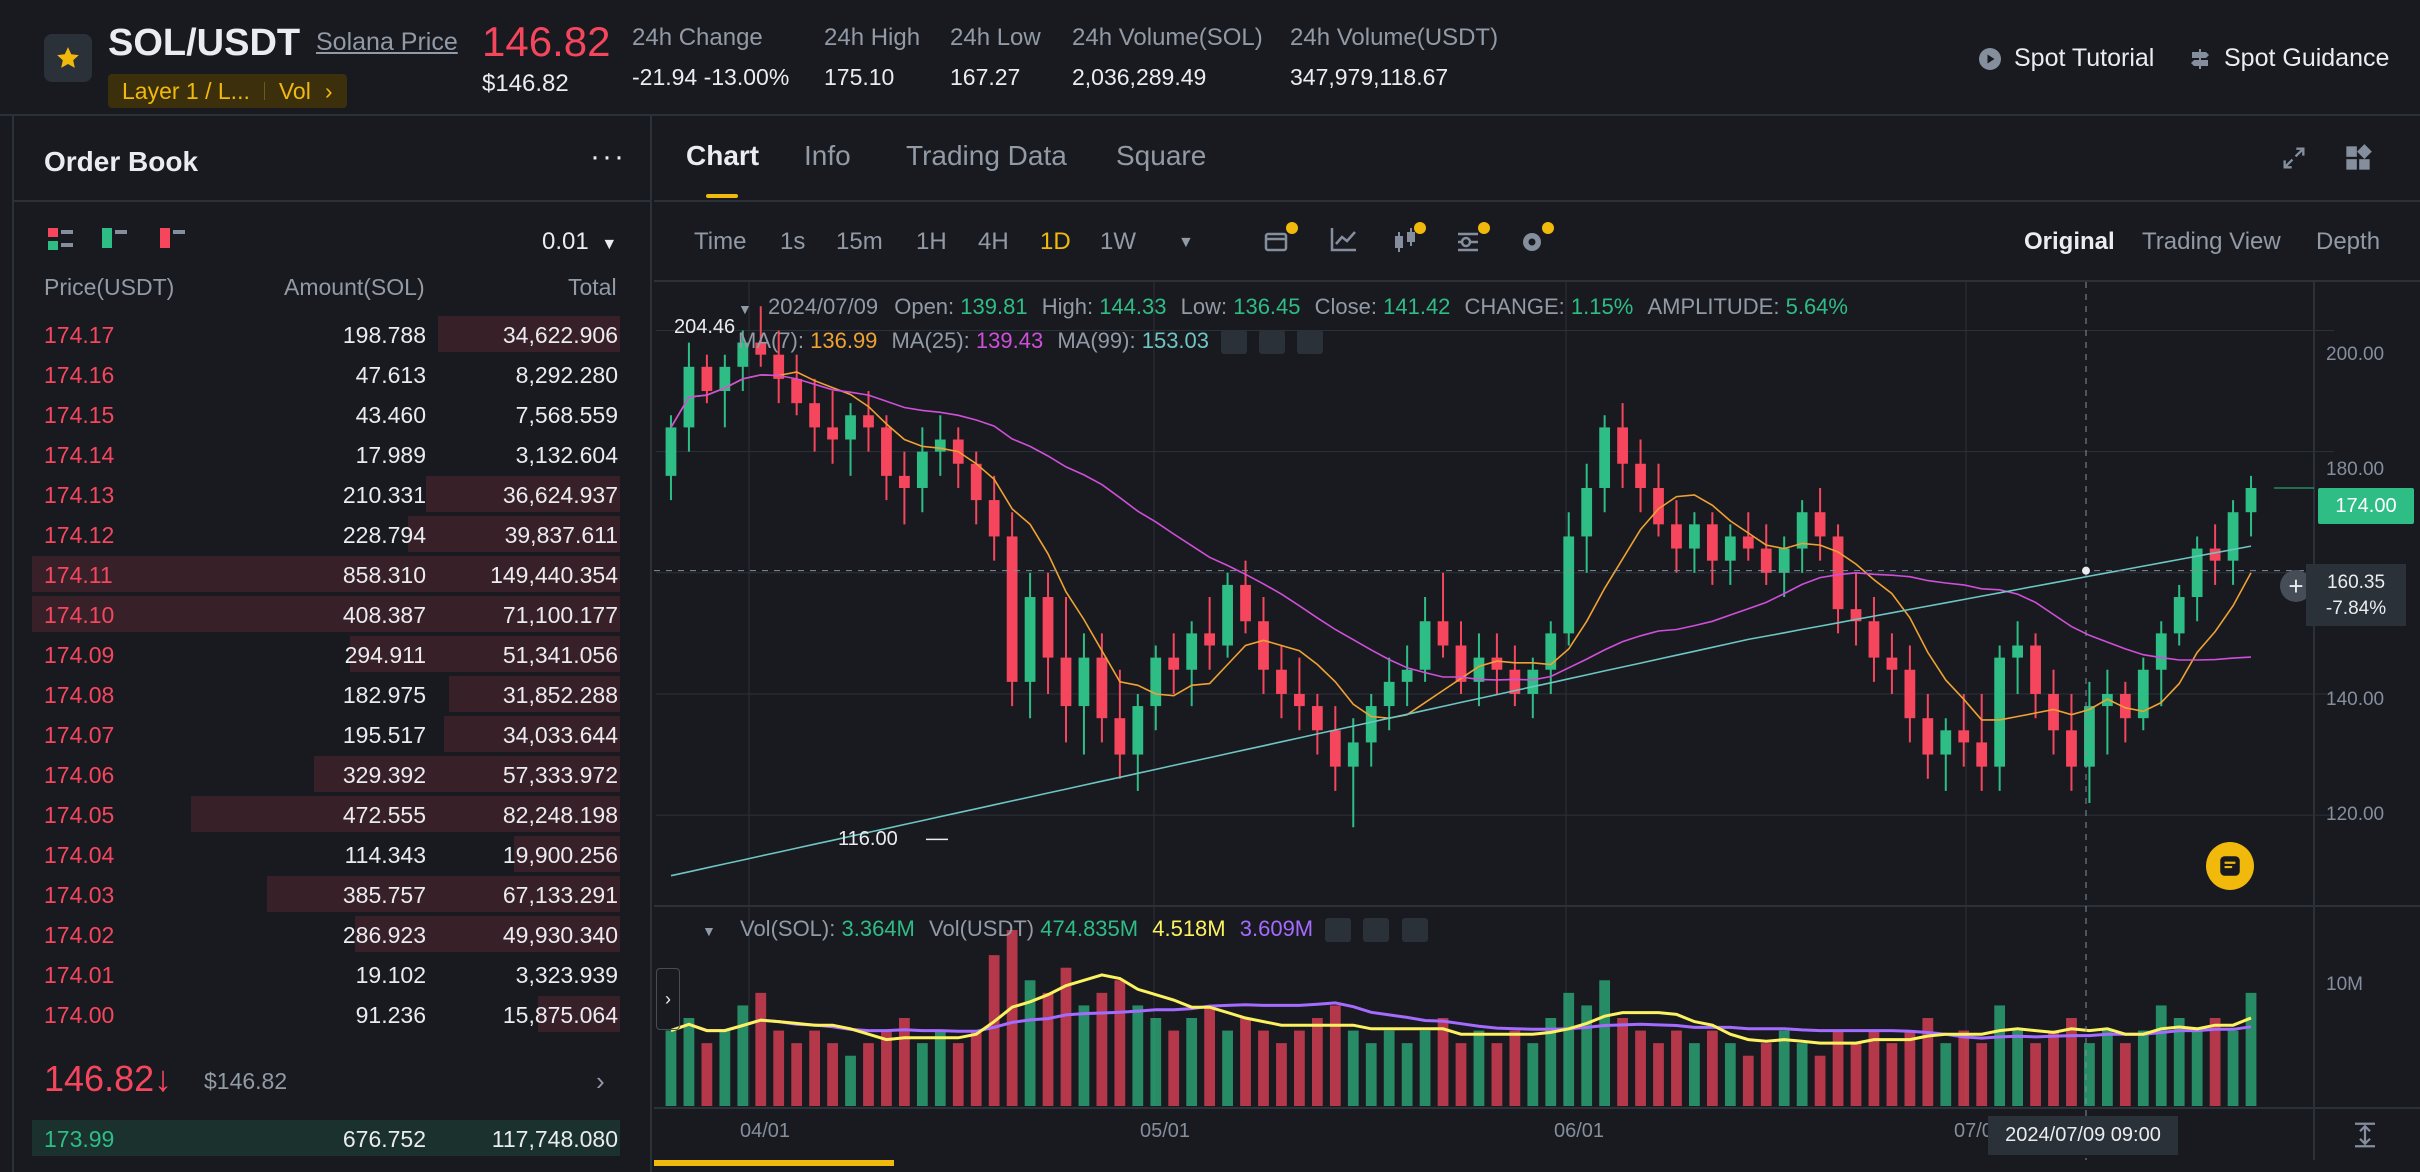 The image size is (2420, 1172). Describe the element at coordinates (560, 335) in the screenshot. I see `ask-total: 34,622.906` at that location.